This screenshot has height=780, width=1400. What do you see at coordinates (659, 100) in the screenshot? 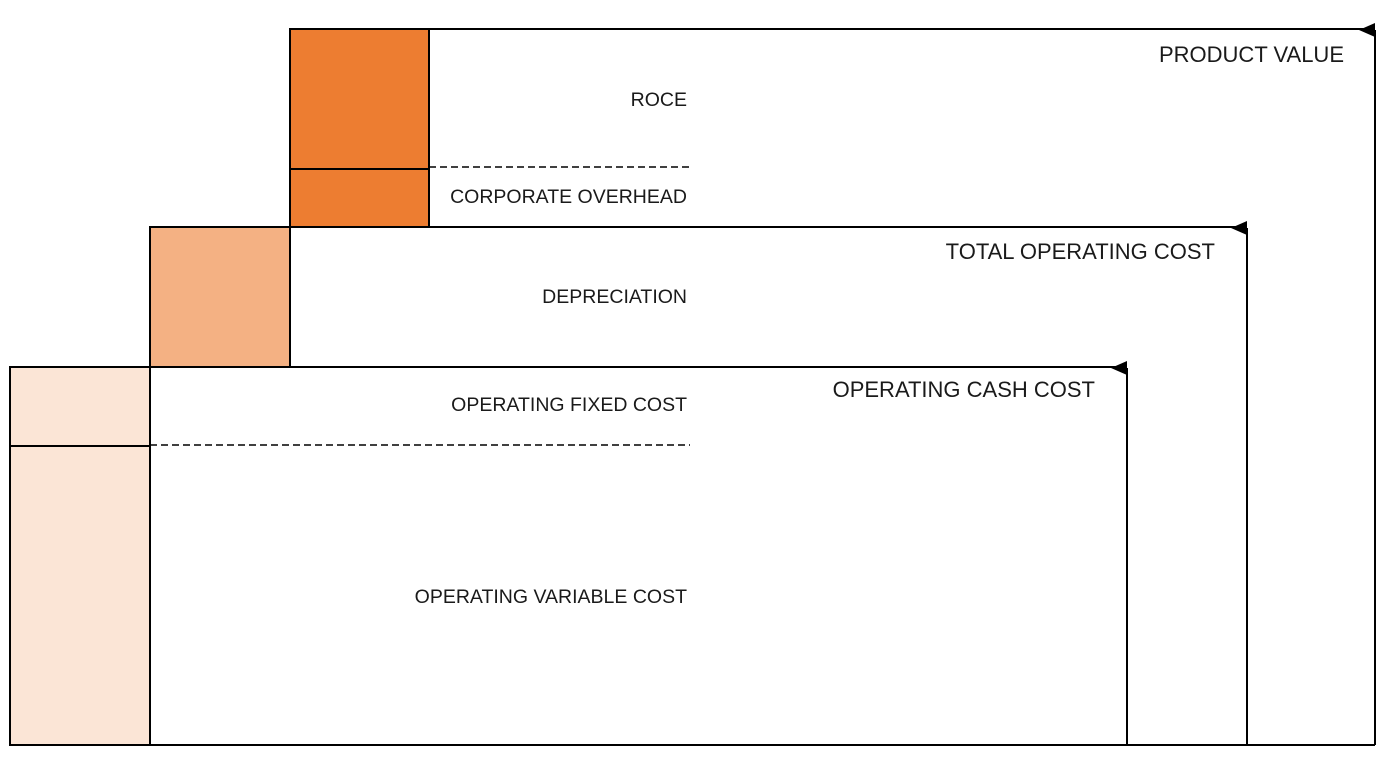
I see `roce-label: ROCE` at bounding box center [659, 100].